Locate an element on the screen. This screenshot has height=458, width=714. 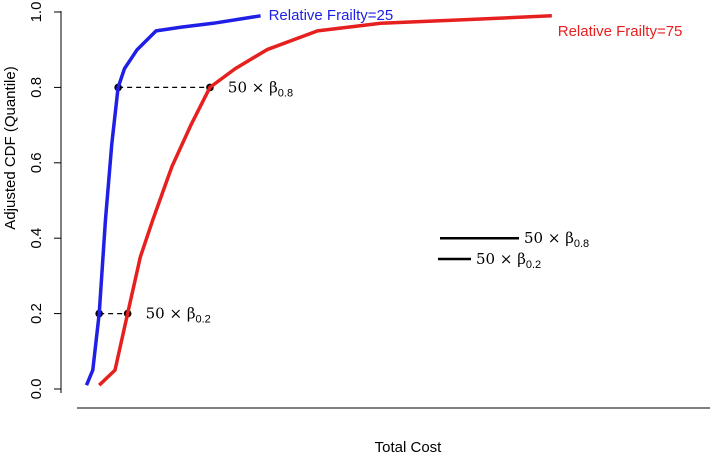
legend-beta-label: 50 × β0.2 is located at coordinates (508, 260).